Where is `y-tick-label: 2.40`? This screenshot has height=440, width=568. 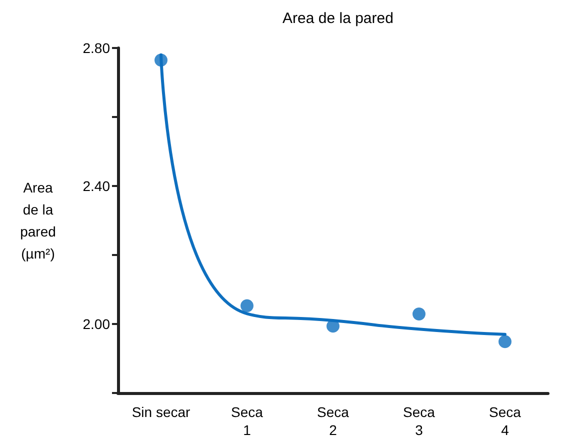 y-tick-label: 2.40 is located at coordinates (96, 186).